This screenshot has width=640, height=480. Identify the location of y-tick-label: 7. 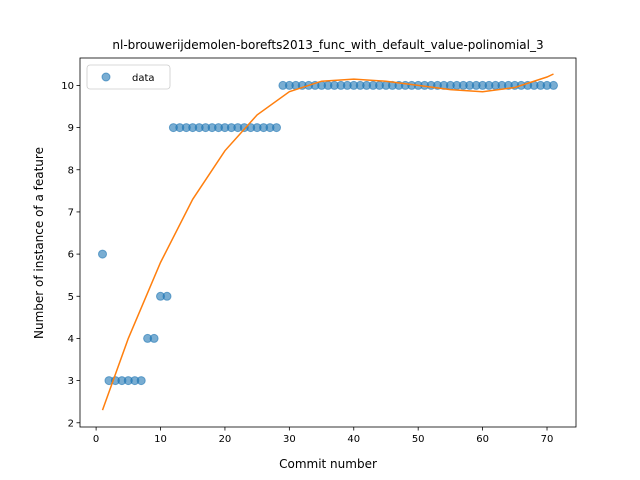
(71, 212).